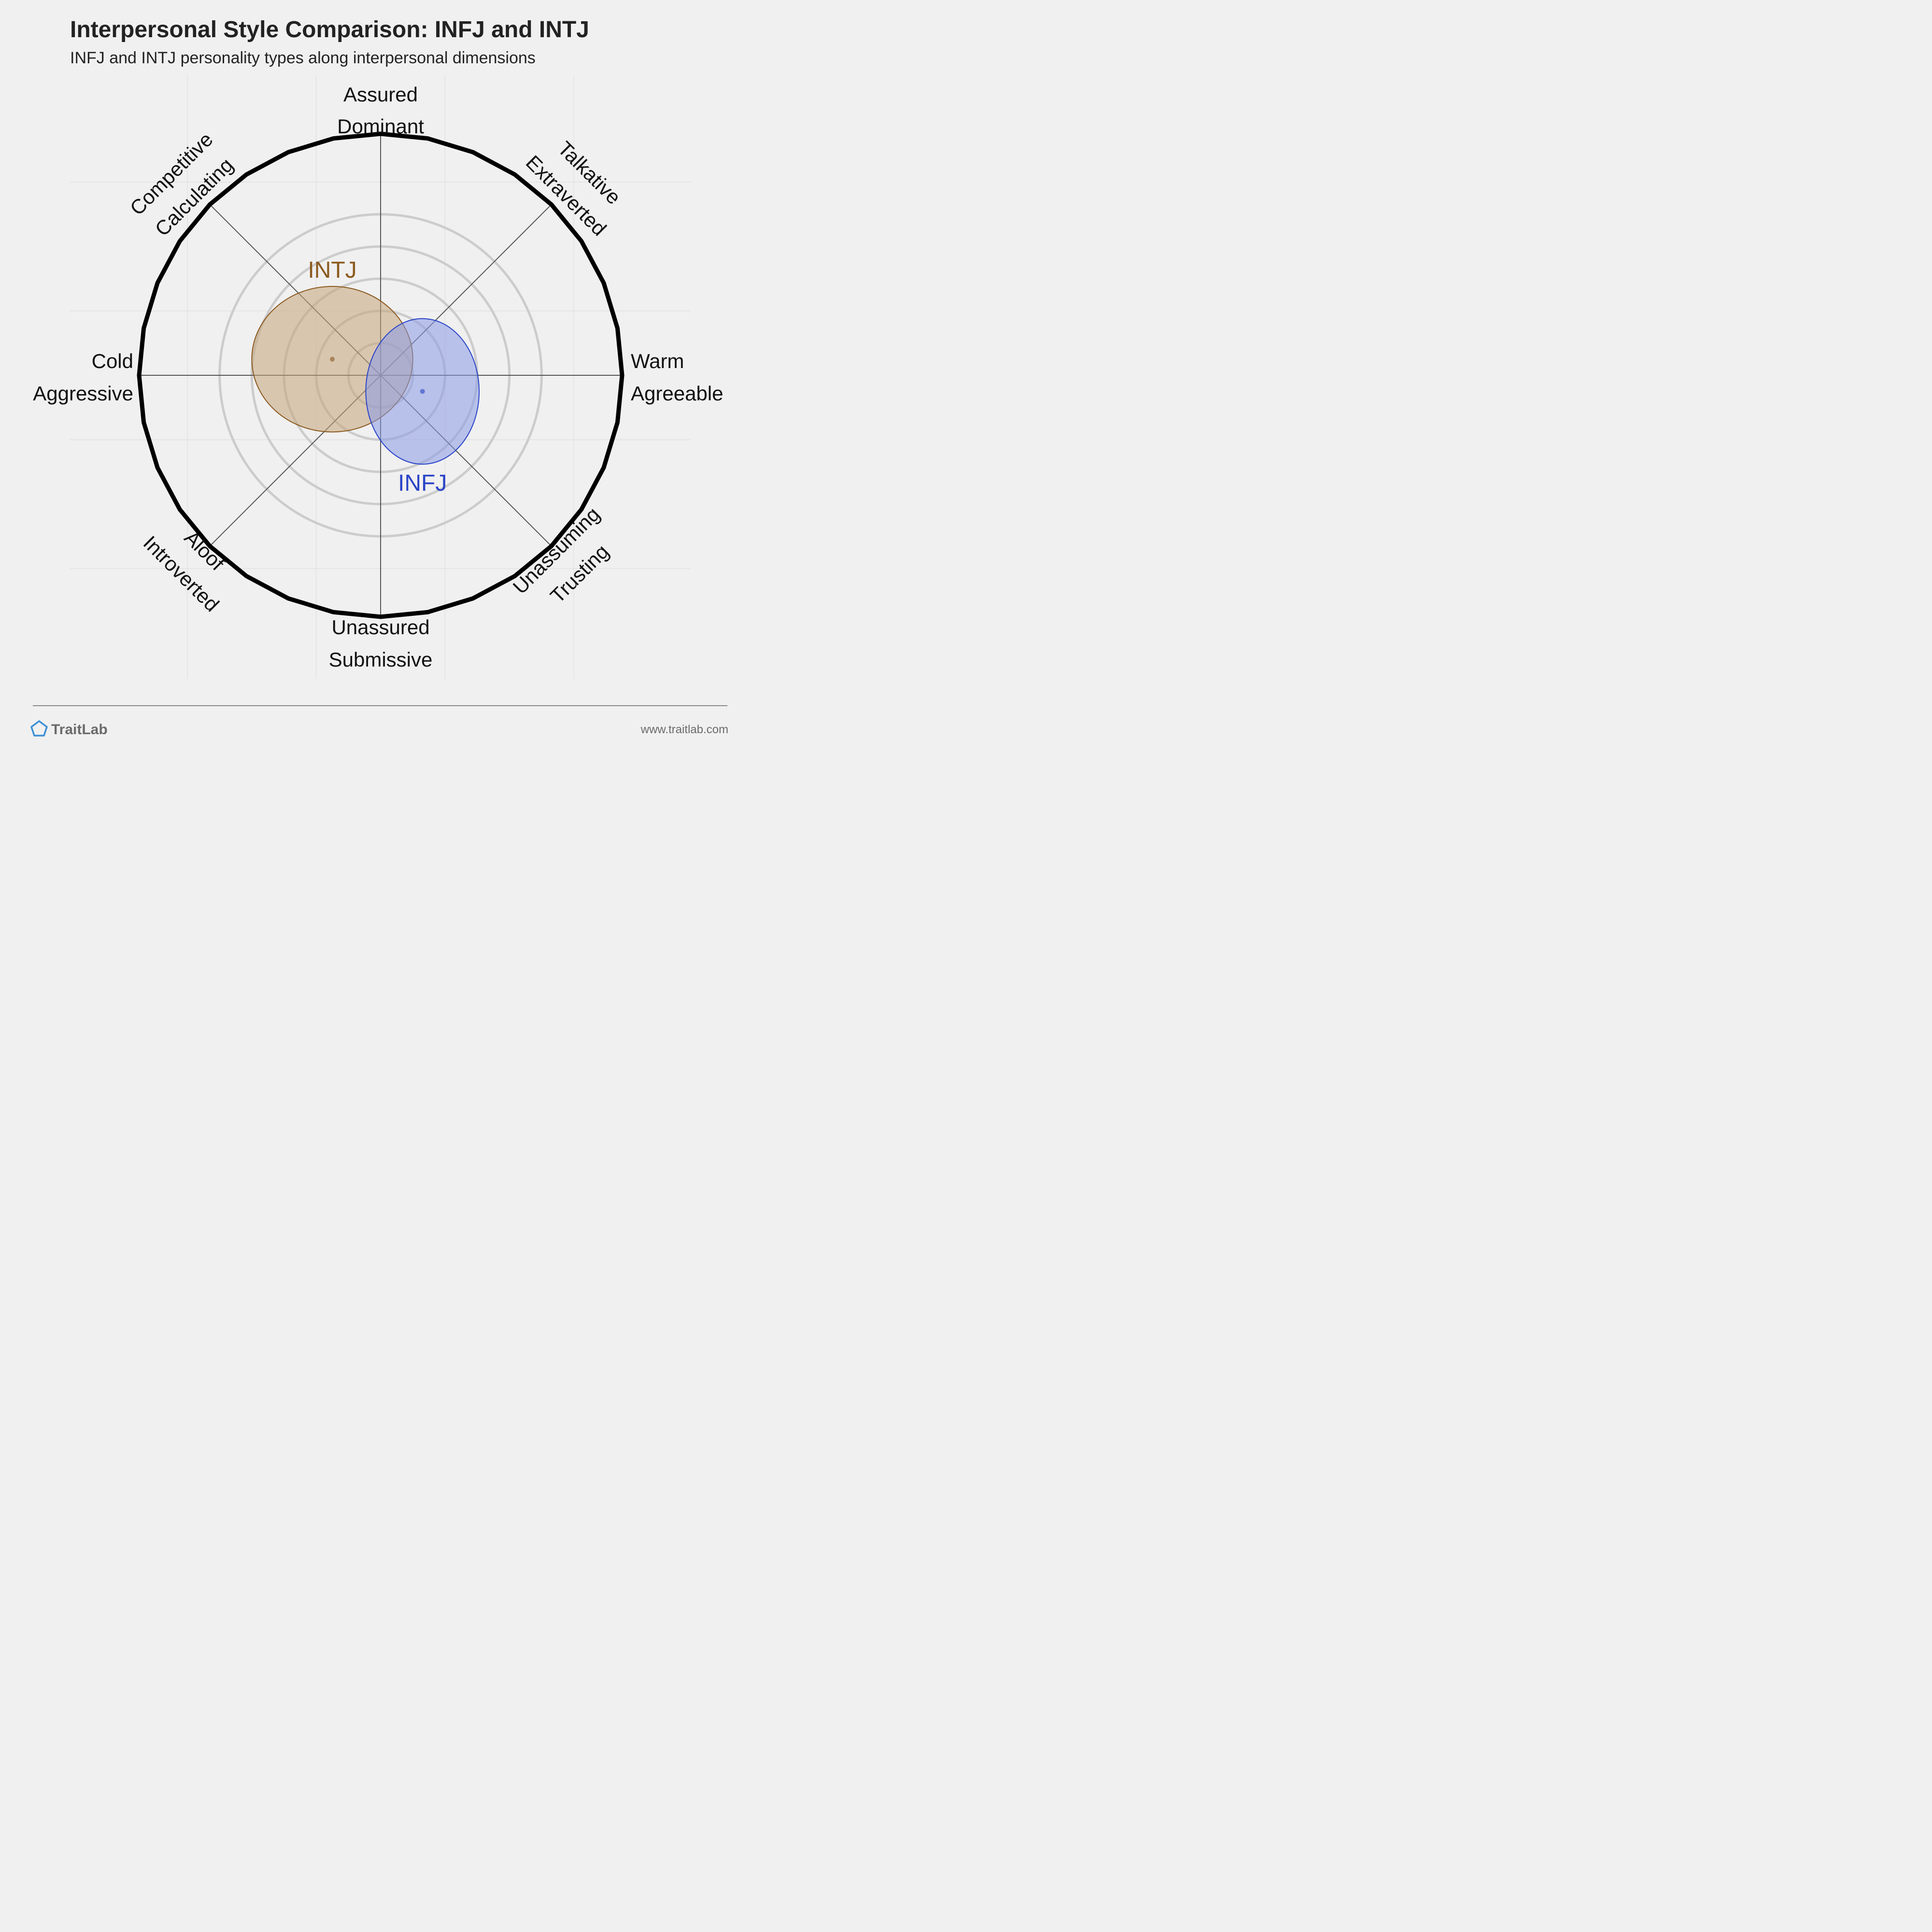  What do you see at coordinates (380, 94) in the screenshot?
I see `axis-label-top: Assured` at bounding box center [380, 94].